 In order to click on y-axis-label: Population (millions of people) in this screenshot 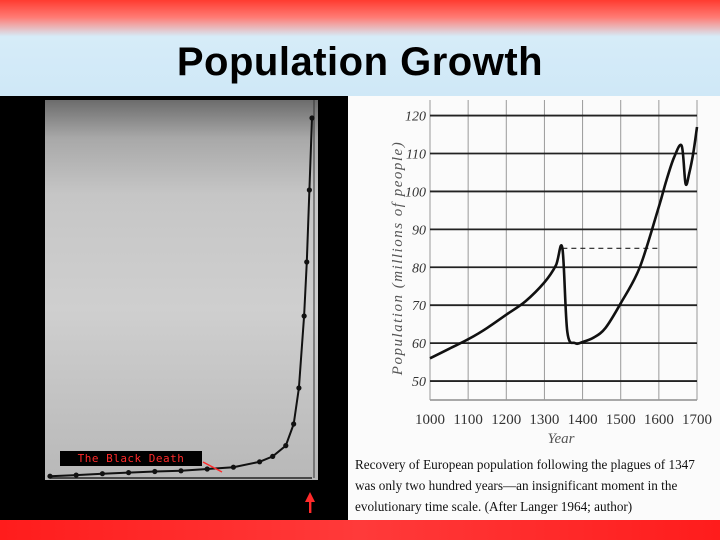, I will do `click(398, 258)`.